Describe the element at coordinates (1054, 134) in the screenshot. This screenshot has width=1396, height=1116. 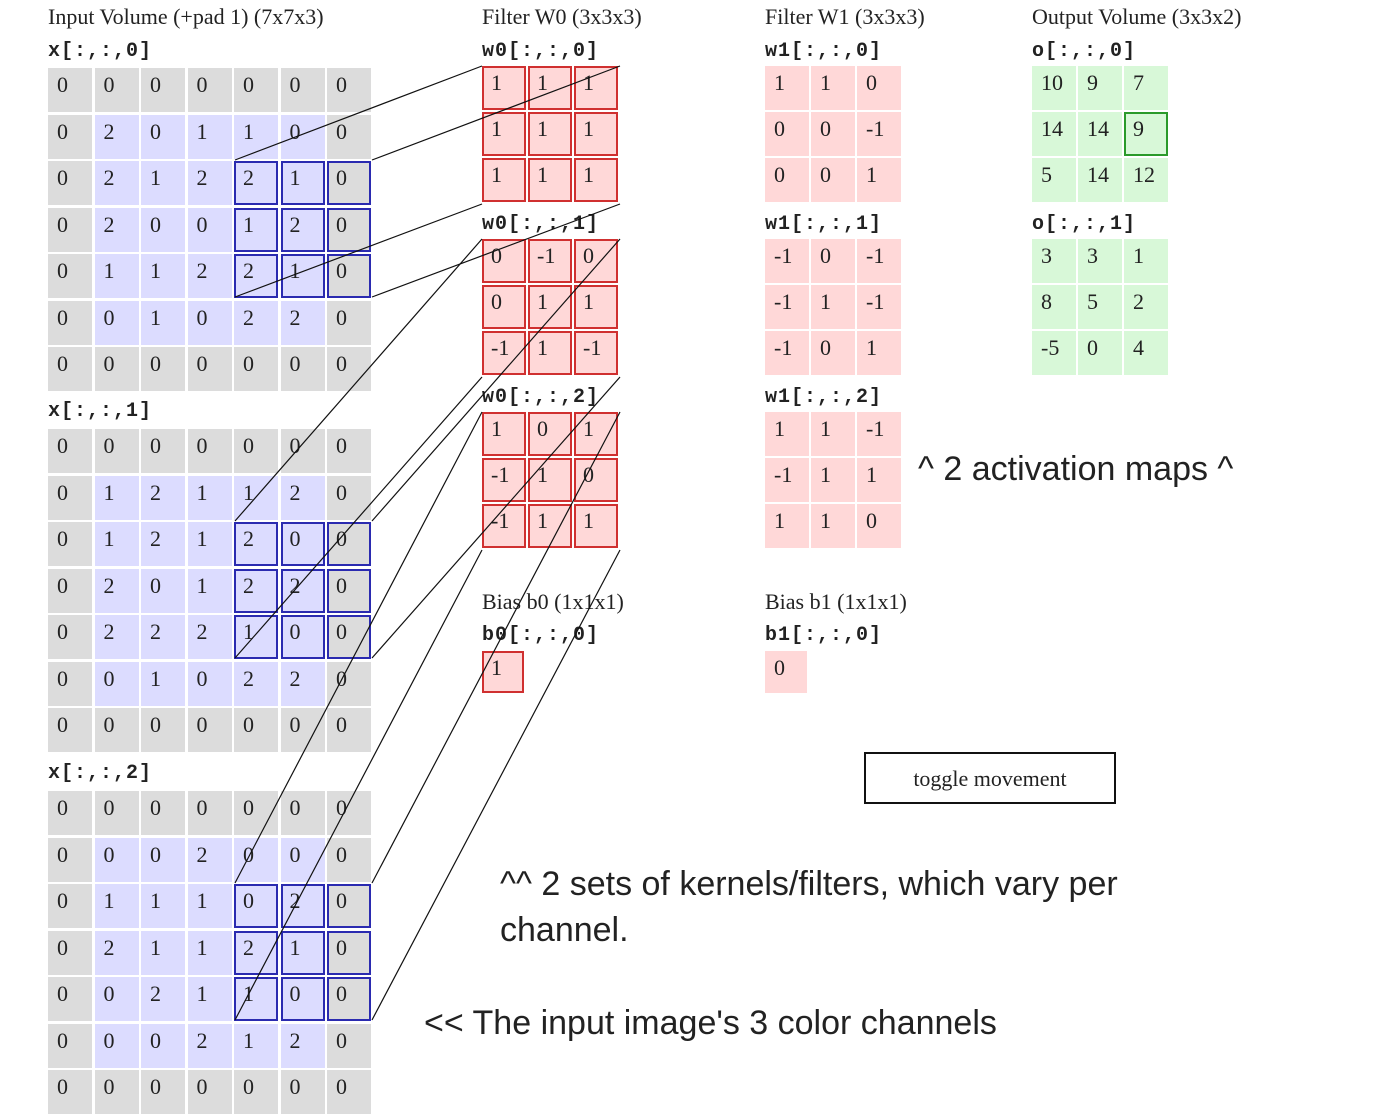
I see `output-value-cell: 14` at that location.